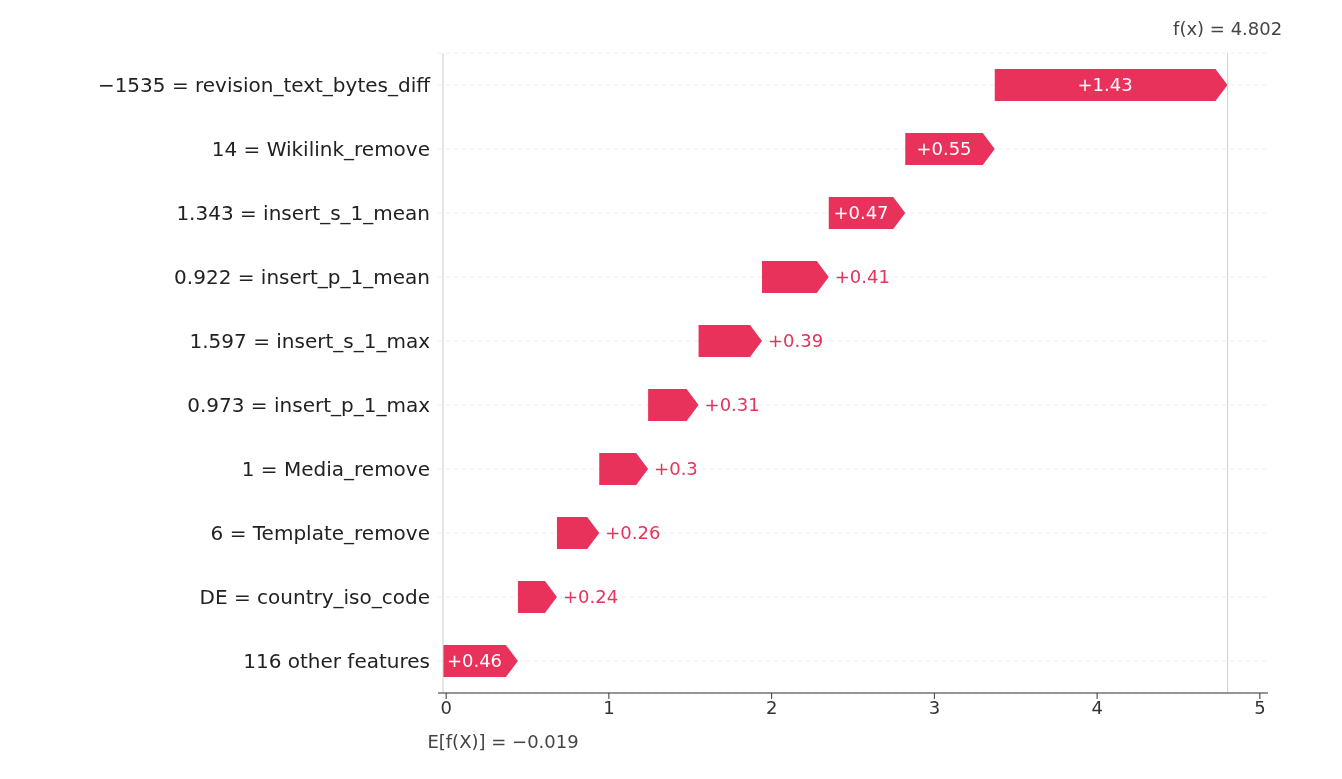  What do you see at coordinates (609, 707) in the screenshot?
I see `x-tick-label: 1` at bounding box center [609, 707].